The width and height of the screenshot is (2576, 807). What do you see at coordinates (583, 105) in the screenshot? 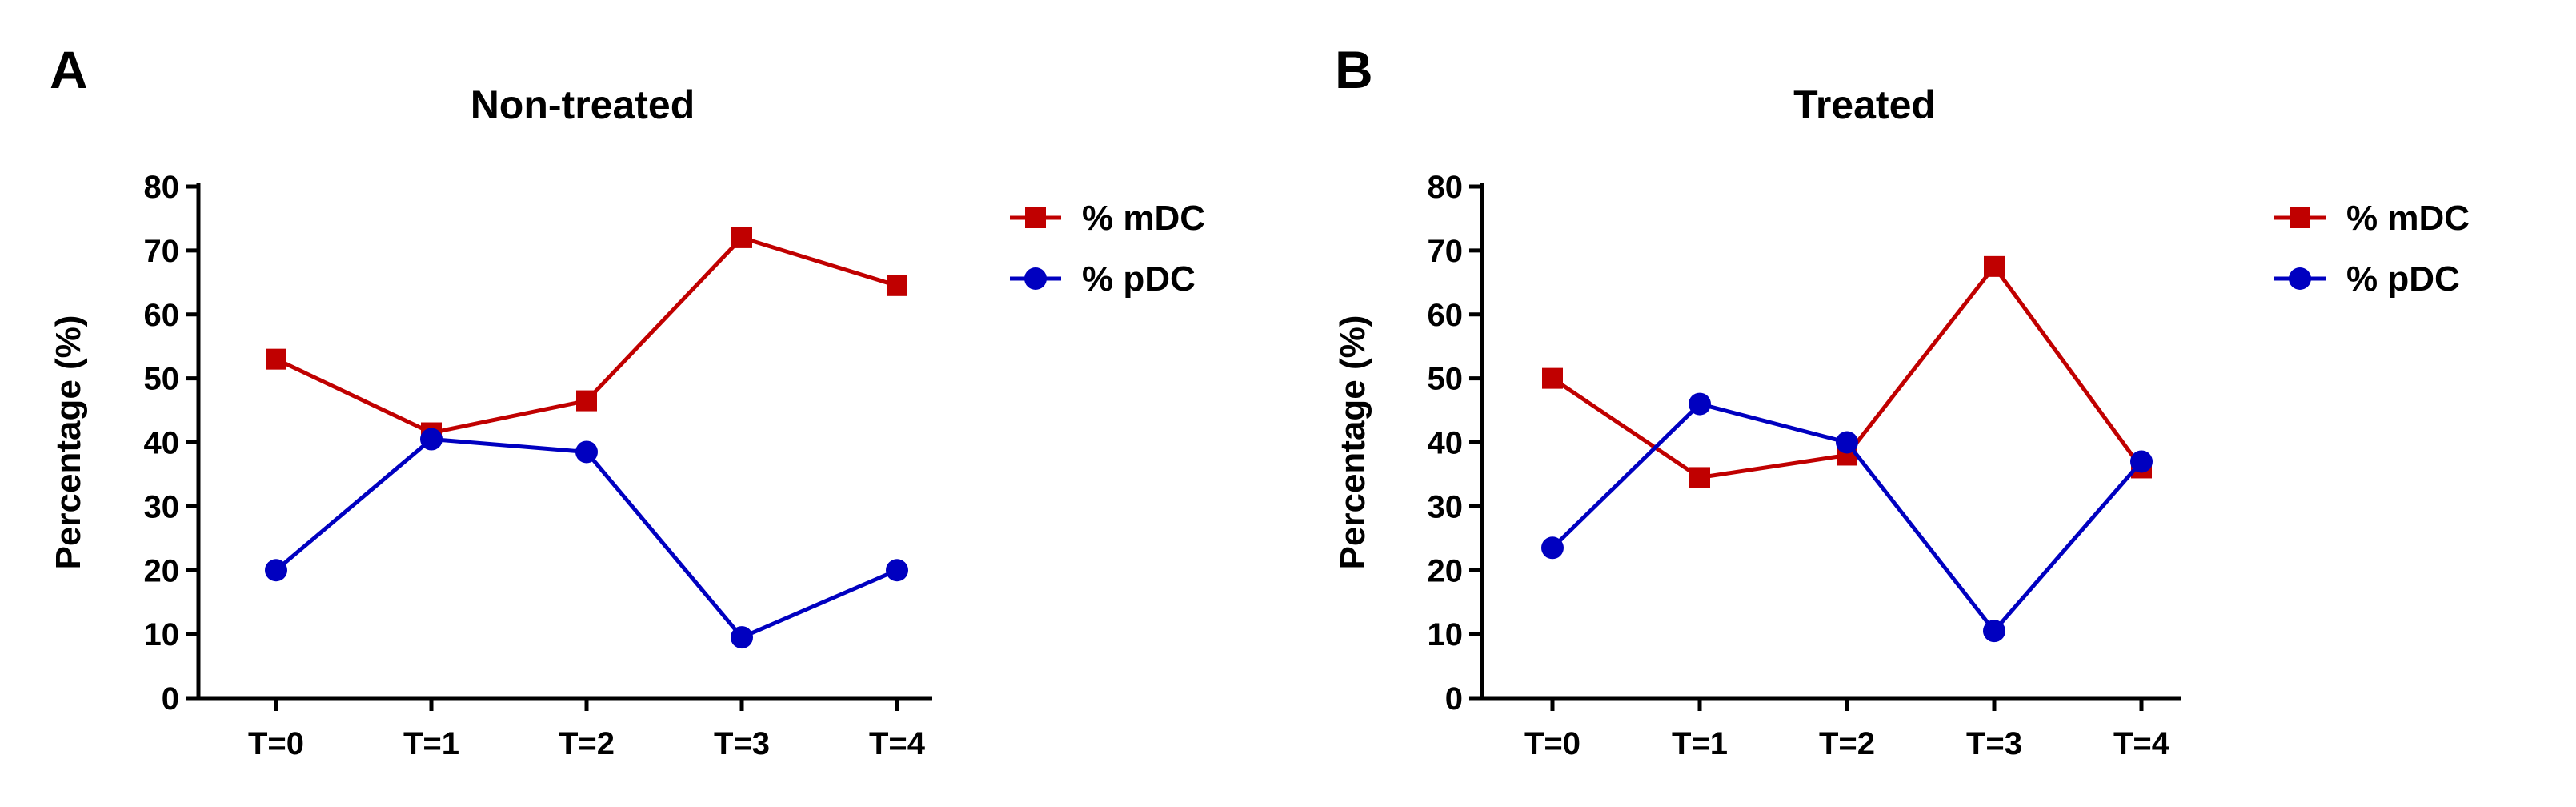
I see `chart-title: Non-treated` at bounding box center [583, 105].